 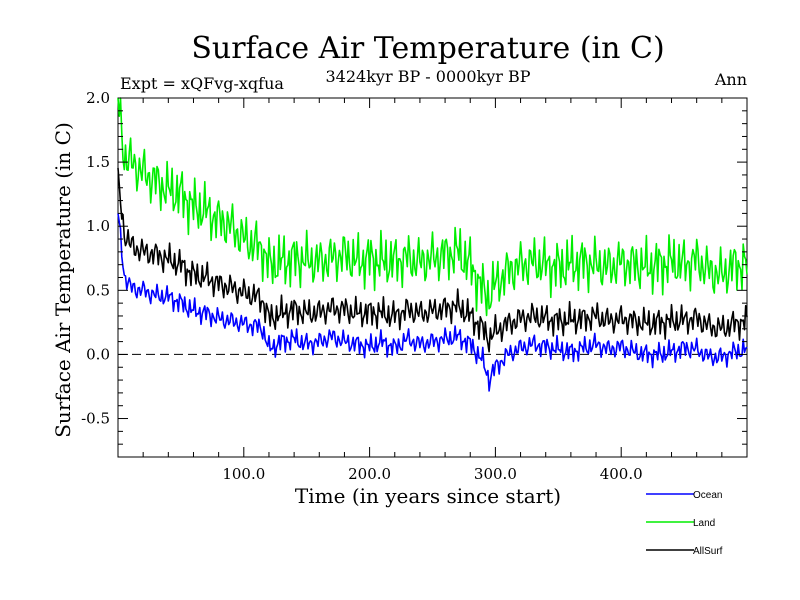 I want to click on x-tick-label: 400.0, so click(x=621, y=474).